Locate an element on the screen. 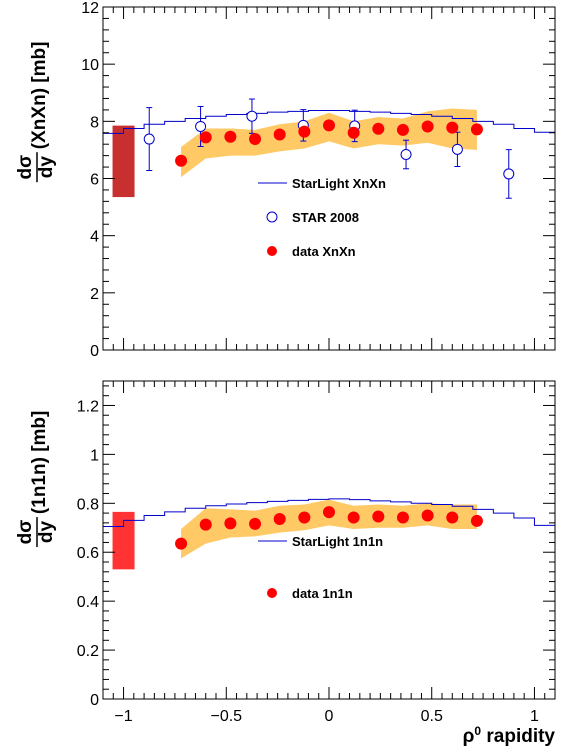  y-tick-label: 12 is located at coordinates (90, 8).